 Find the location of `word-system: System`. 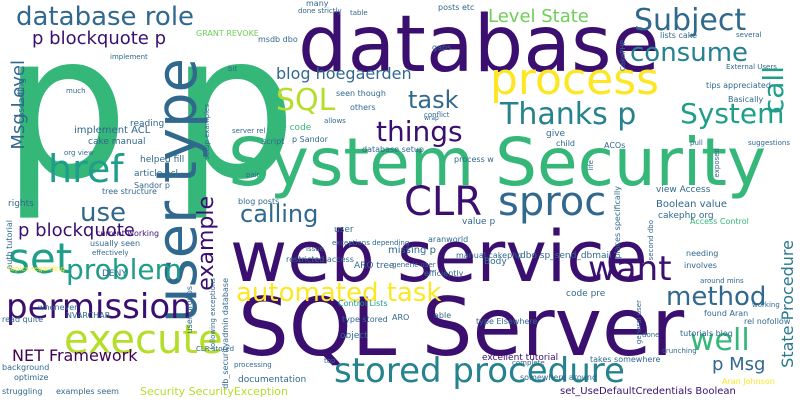

word-system: System is located at coordinates (732, 113).